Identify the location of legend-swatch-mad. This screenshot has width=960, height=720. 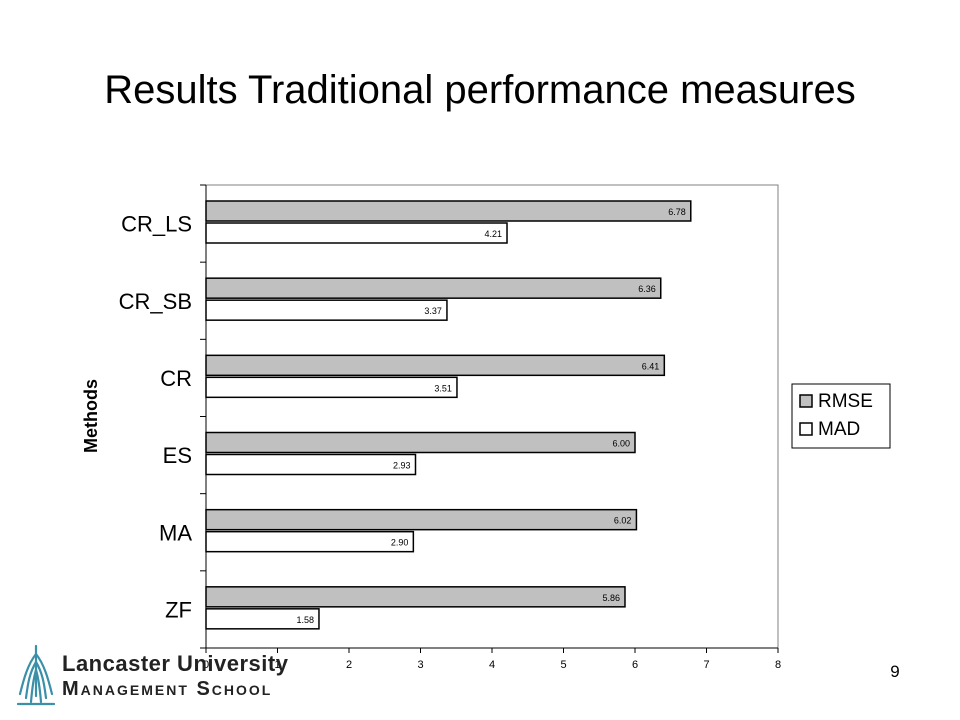
(806, 429).